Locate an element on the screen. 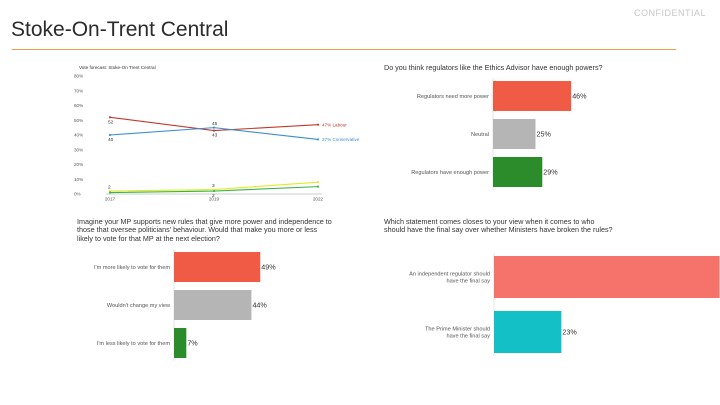 This screenshot has height=405, width=720. category-label: I'm less likely to vote for them is located at coordinates (134, 344).